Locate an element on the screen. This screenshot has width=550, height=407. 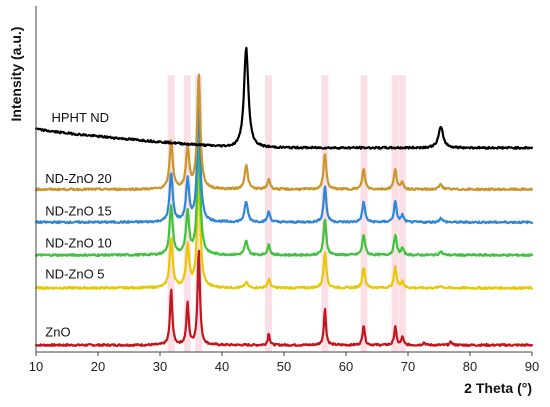
x-tick-label-60: 60 is located at coordinates (346, 366).